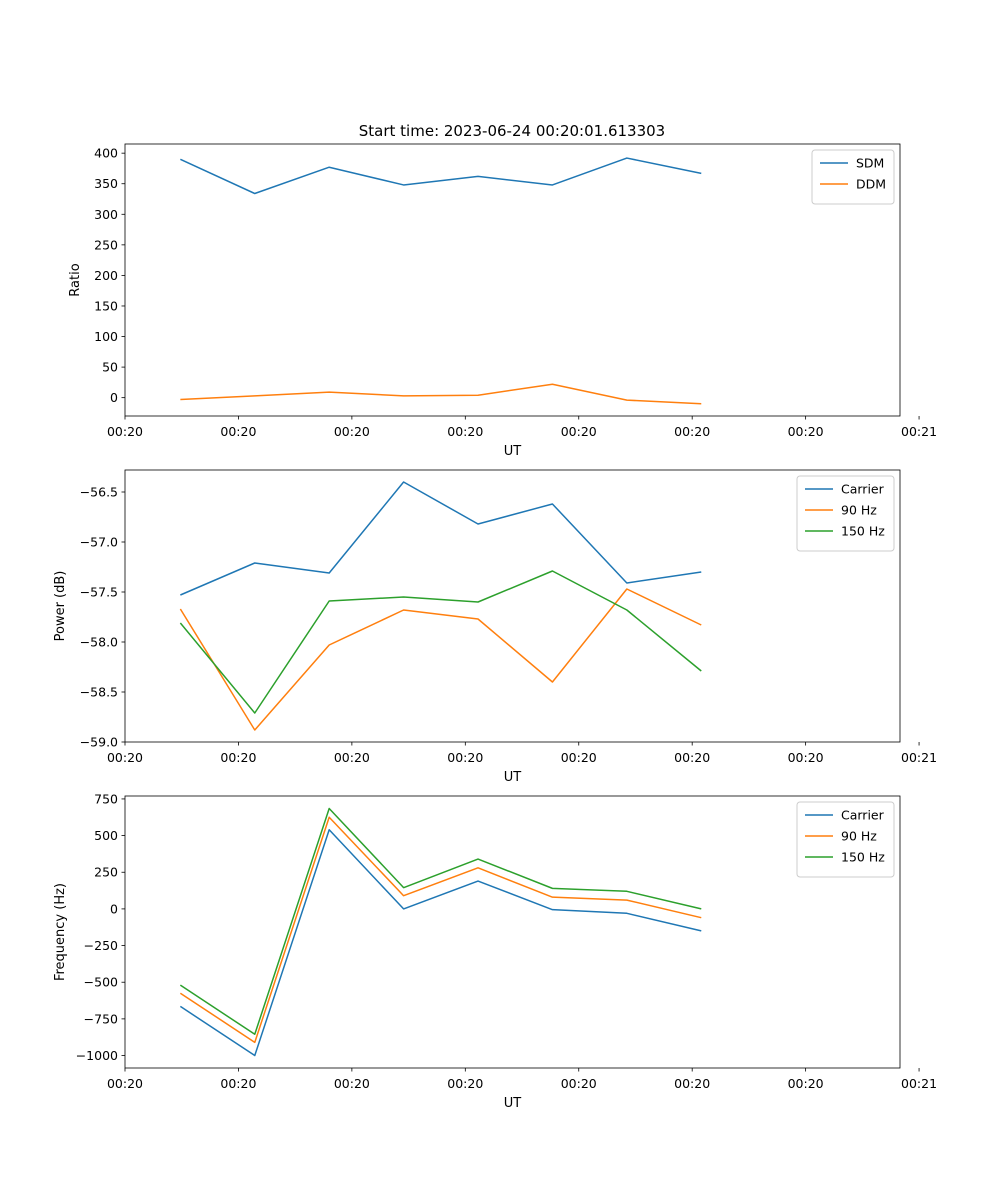  Describe the element at coordinates (60, 932) in the screenshot. I see `y-axis-label: Frequency (Hz)` at that location.